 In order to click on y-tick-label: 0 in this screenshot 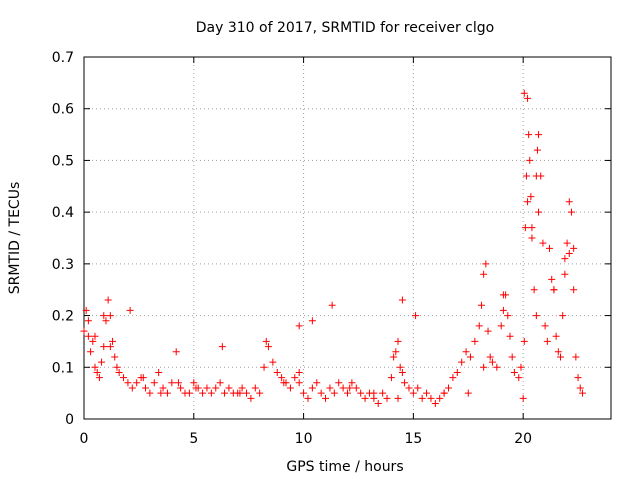, I will do `click(69, 420)`.